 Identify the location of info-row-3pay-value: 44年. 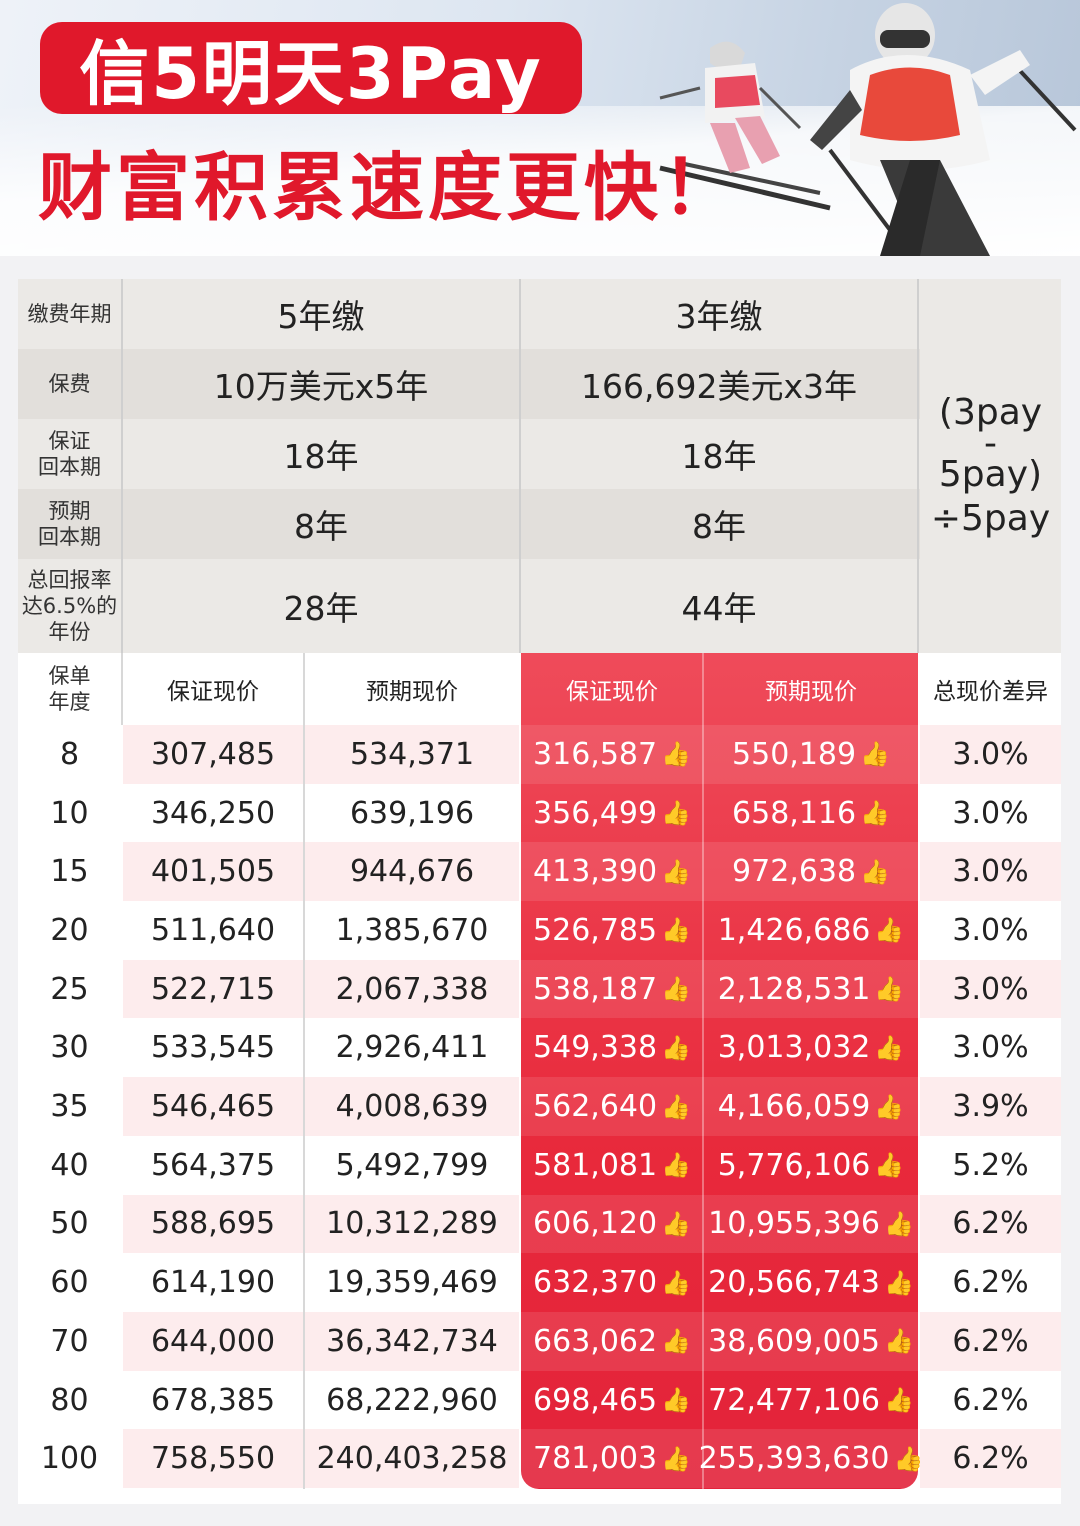
(719, 608).